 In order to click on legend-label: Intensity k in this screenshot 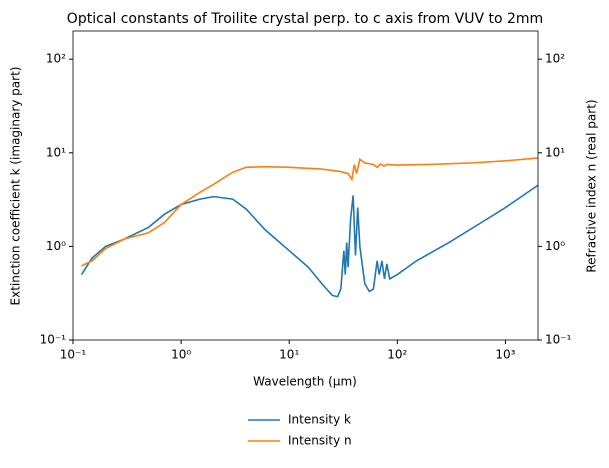, I will do `click(319, 420)`.